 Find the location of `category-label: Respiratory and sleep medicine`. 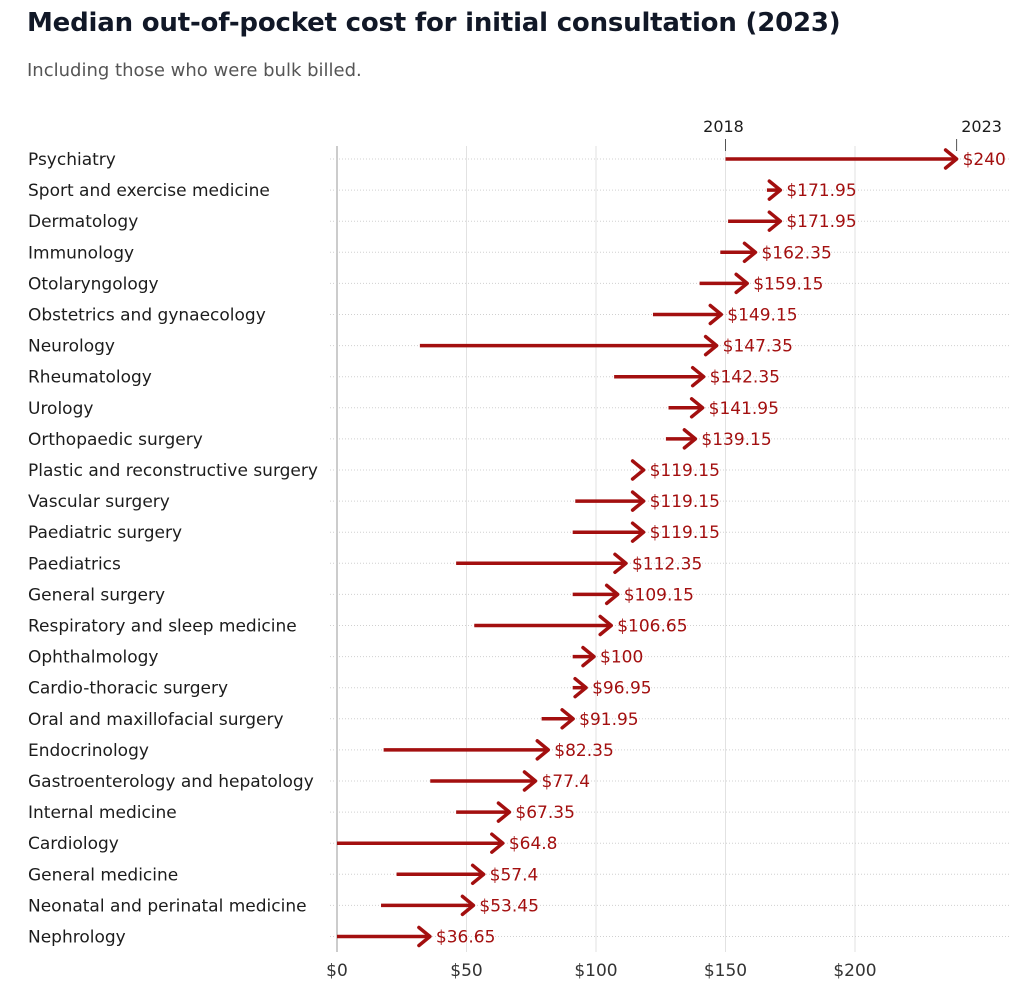

category-label: Respiratory and sleep medicine is located at coordinates (162, 627).